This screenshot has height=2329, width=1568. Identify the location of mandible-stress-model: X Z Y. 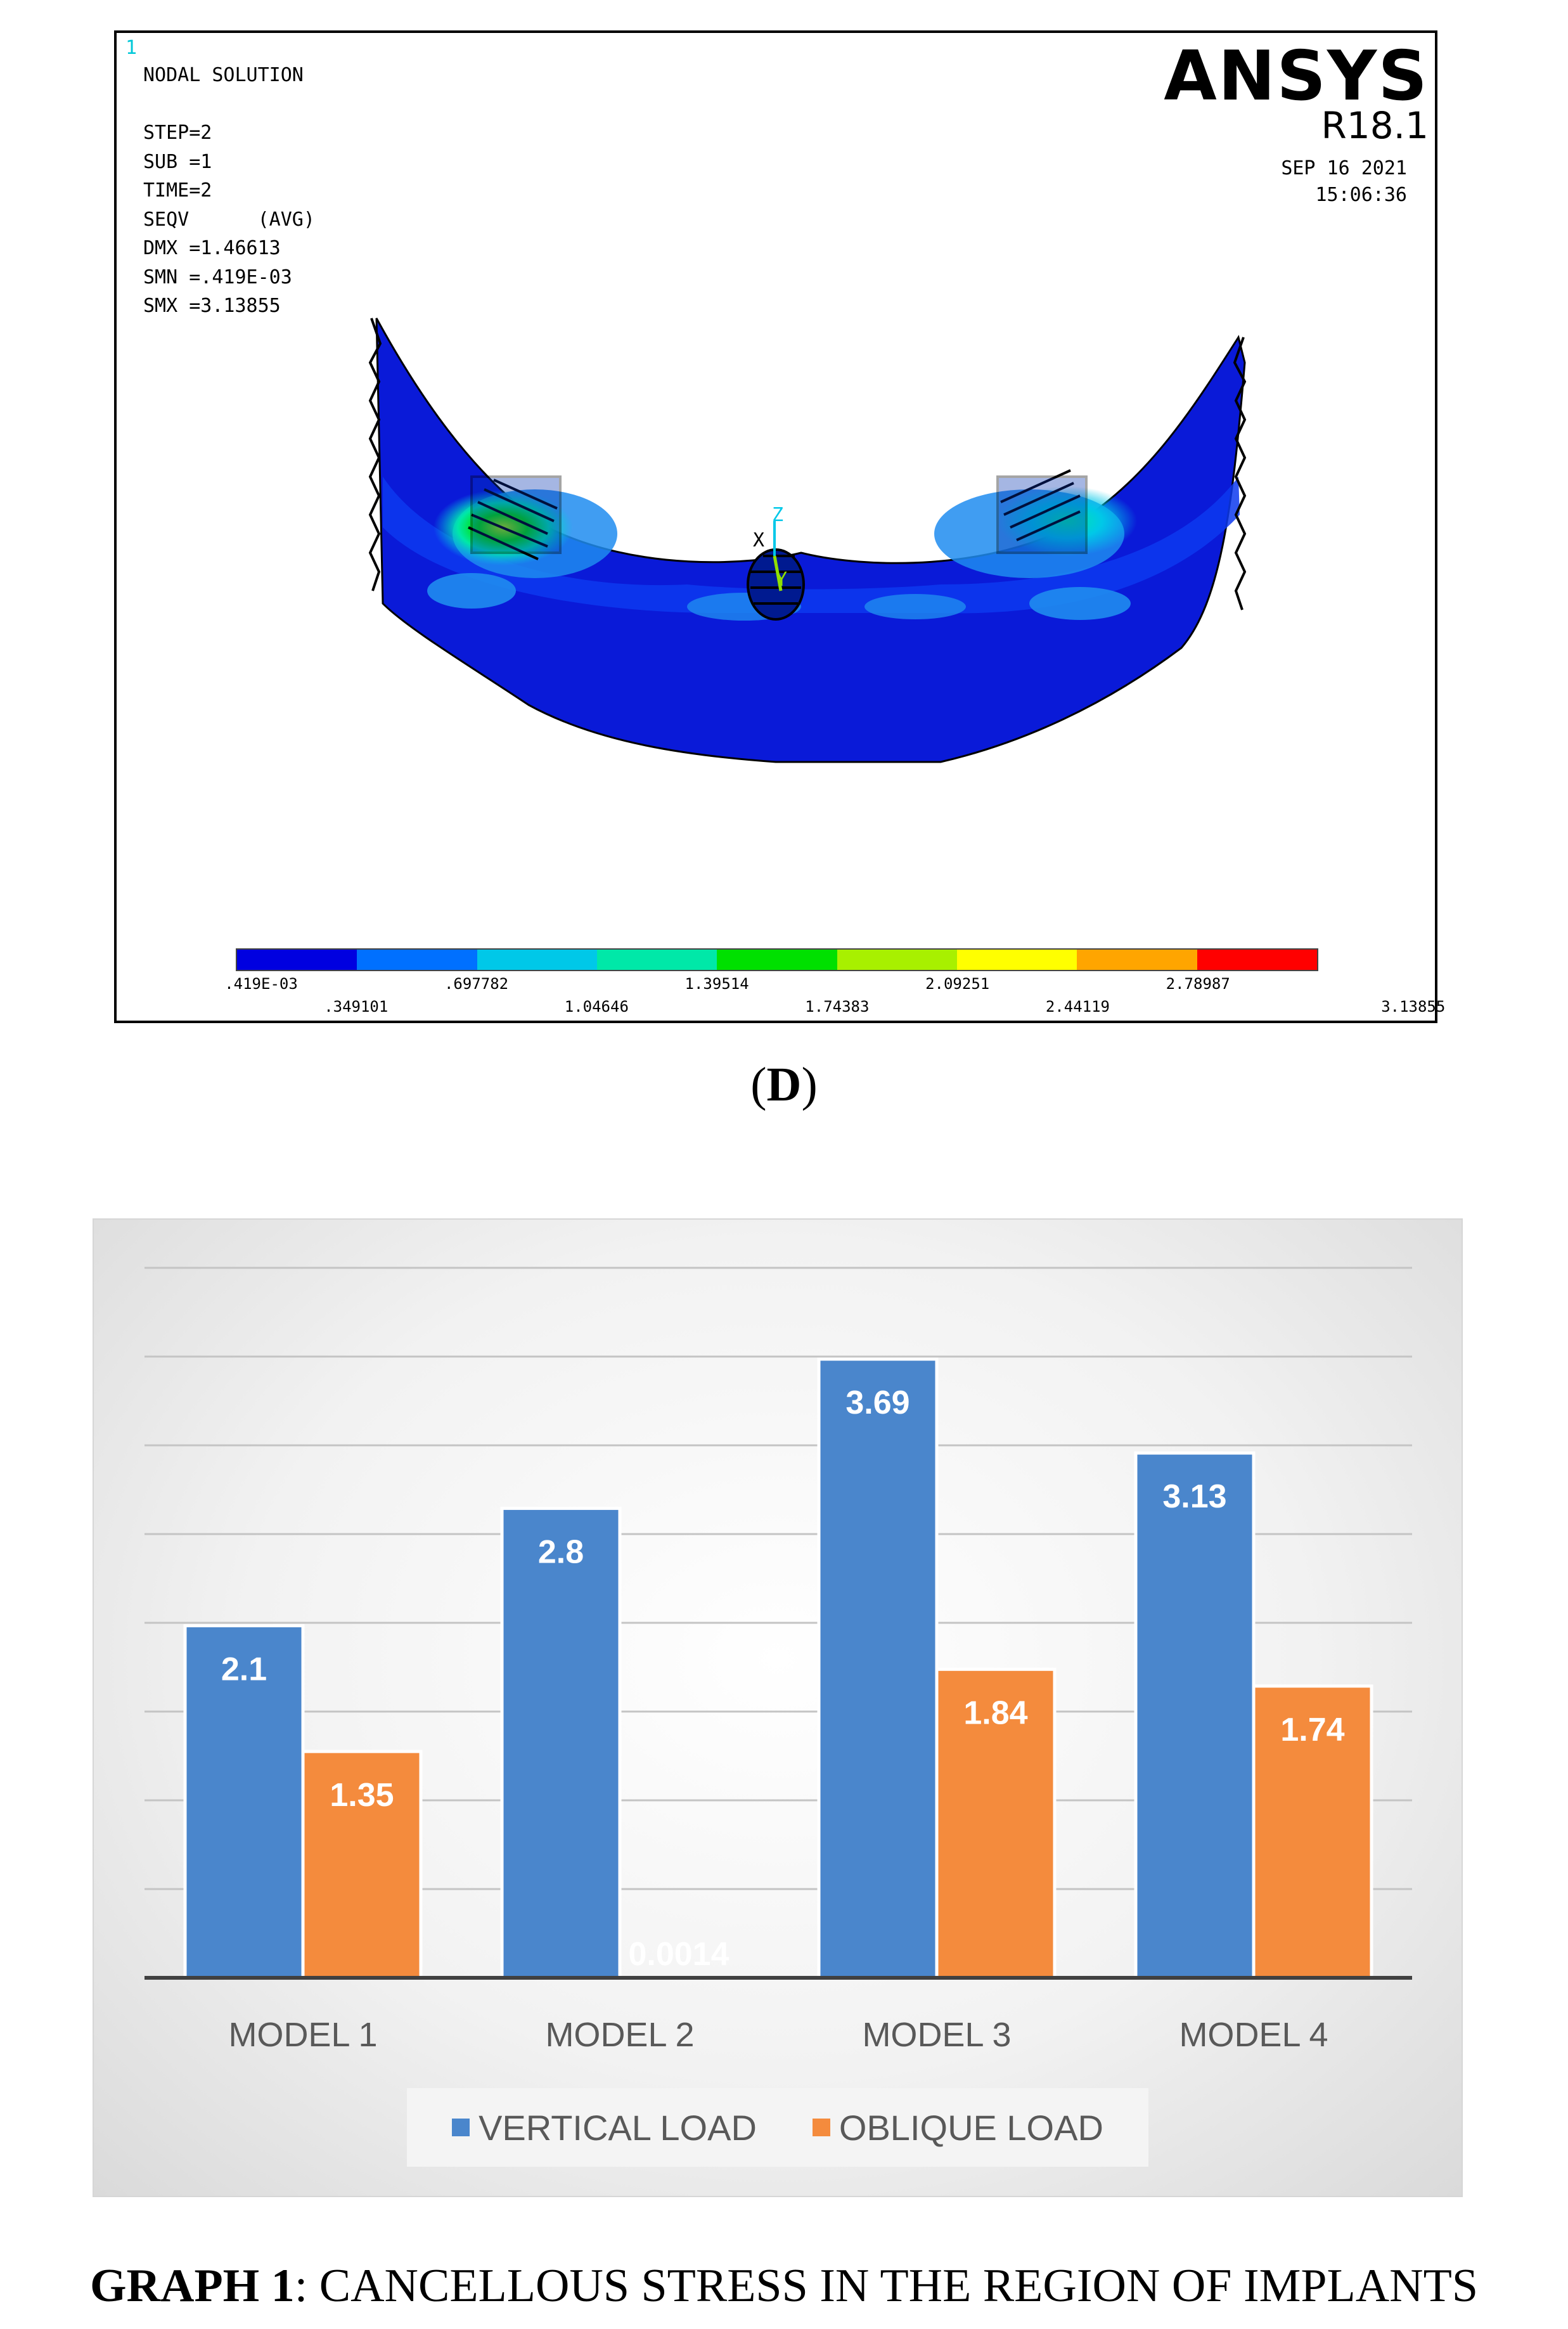
(807, 540).